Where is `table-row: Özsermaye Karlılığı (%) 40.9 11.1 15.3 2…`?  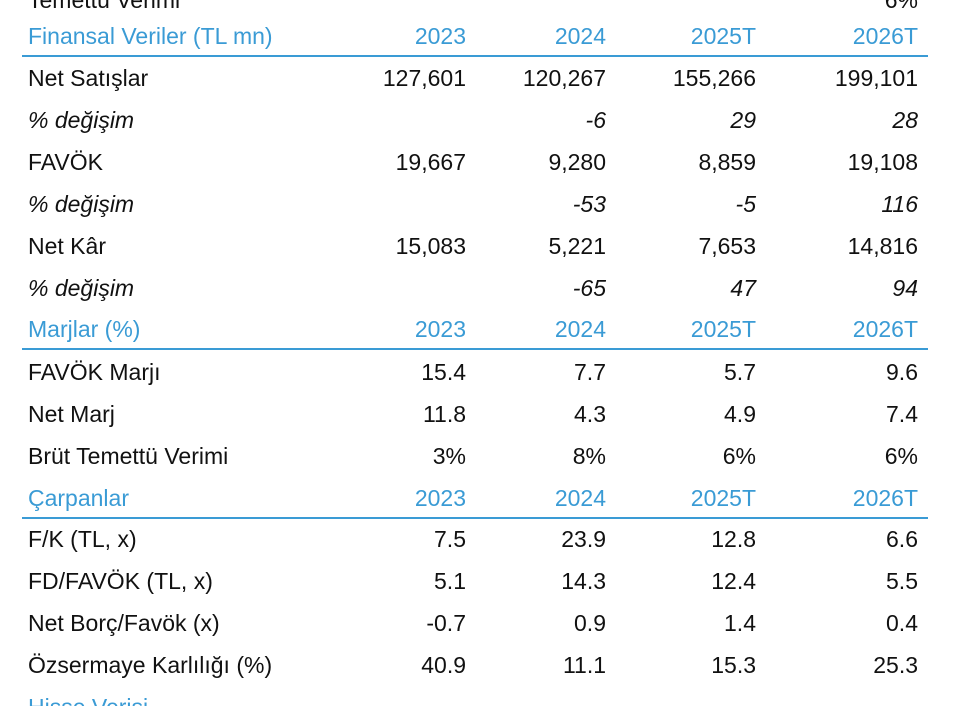
table-row: Özsermaye Karlılığı (%) 40.9 11.1 15.3 2… is located at coordinates (480, 665).